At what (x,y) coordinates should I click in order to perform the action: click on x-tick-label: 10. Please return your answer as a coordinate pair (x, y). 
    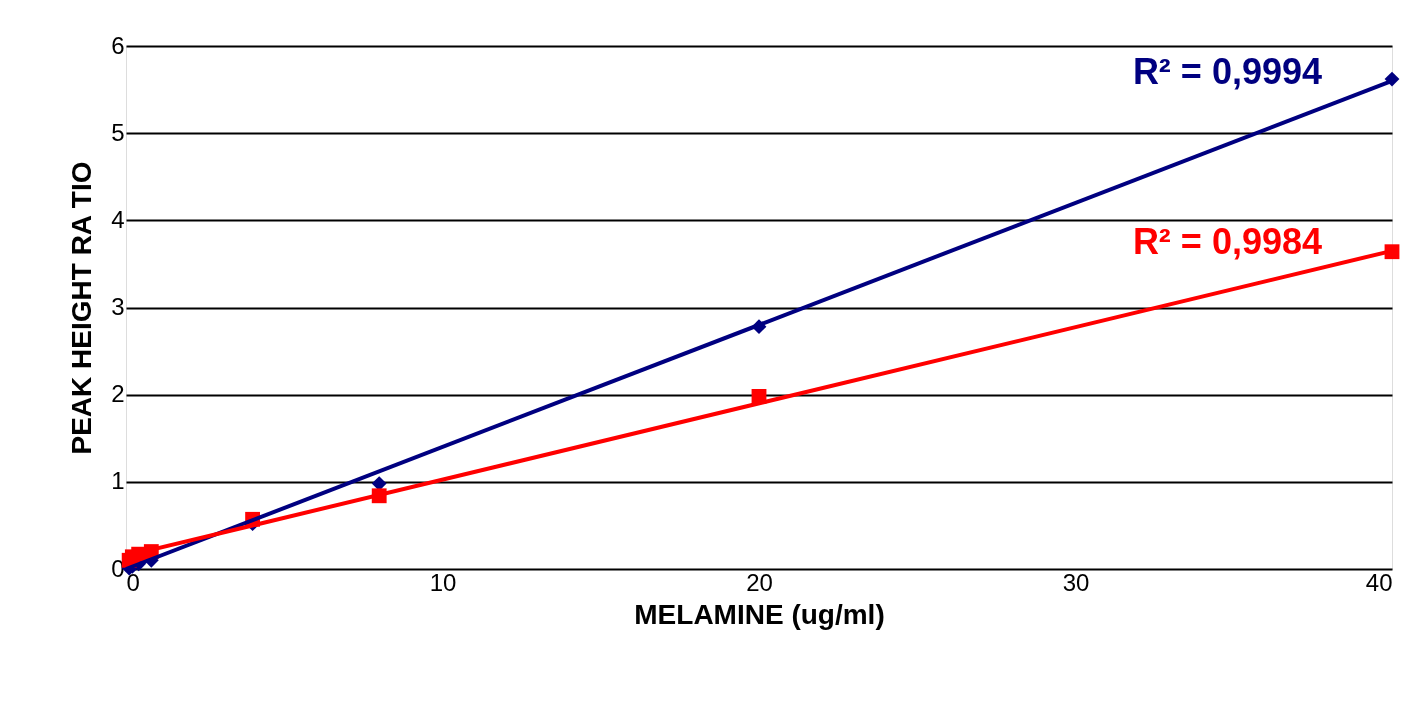
    Looking at the image, I should click on (443, 582).